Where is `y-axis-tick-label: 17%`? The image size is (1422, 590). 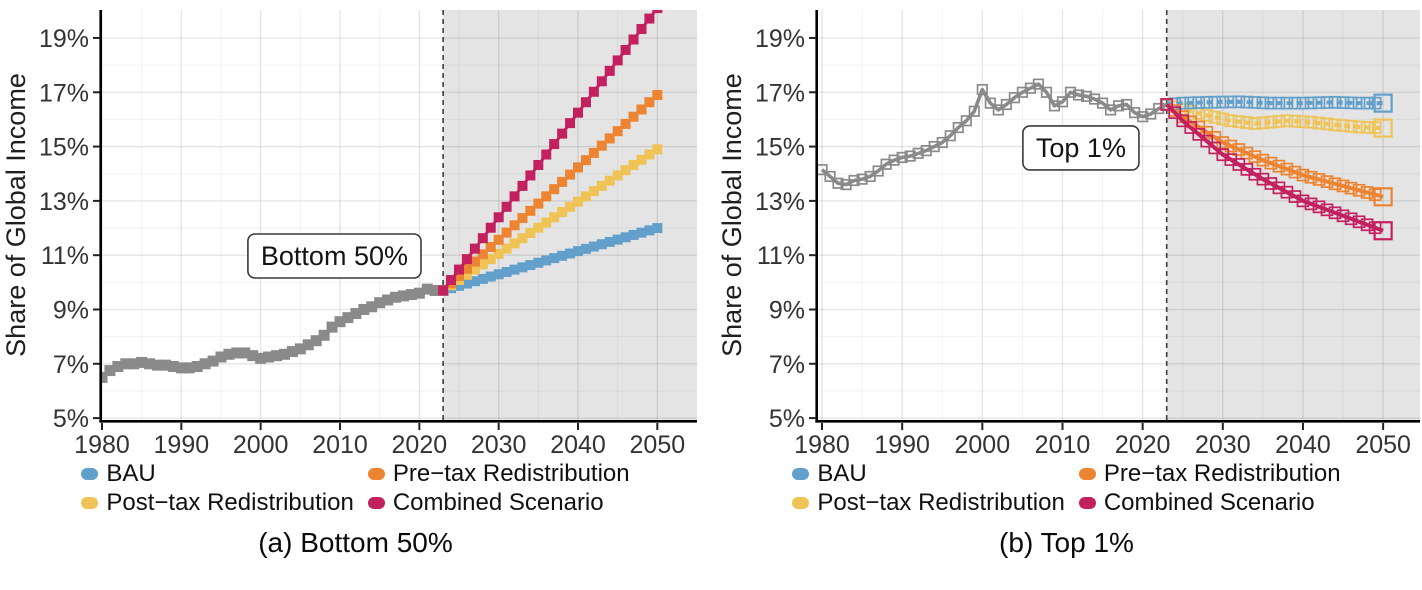
y-axis-tick-label: 17% is located at coordinates (64, 93).